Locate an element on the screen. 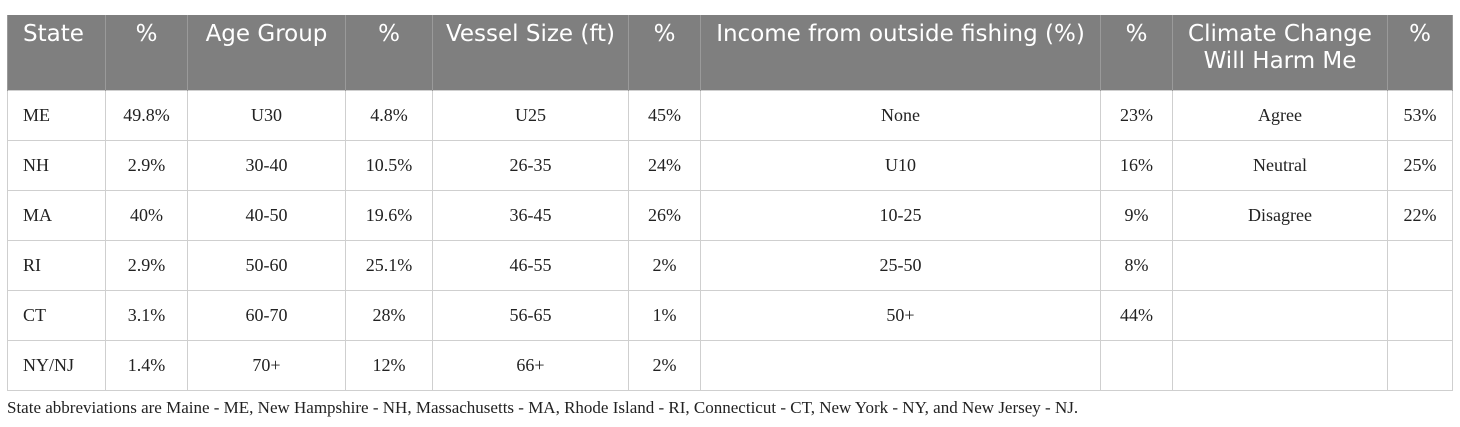 The image size is (1460, 427). table-cell: 10.5% is located at coordinates (389, 165).